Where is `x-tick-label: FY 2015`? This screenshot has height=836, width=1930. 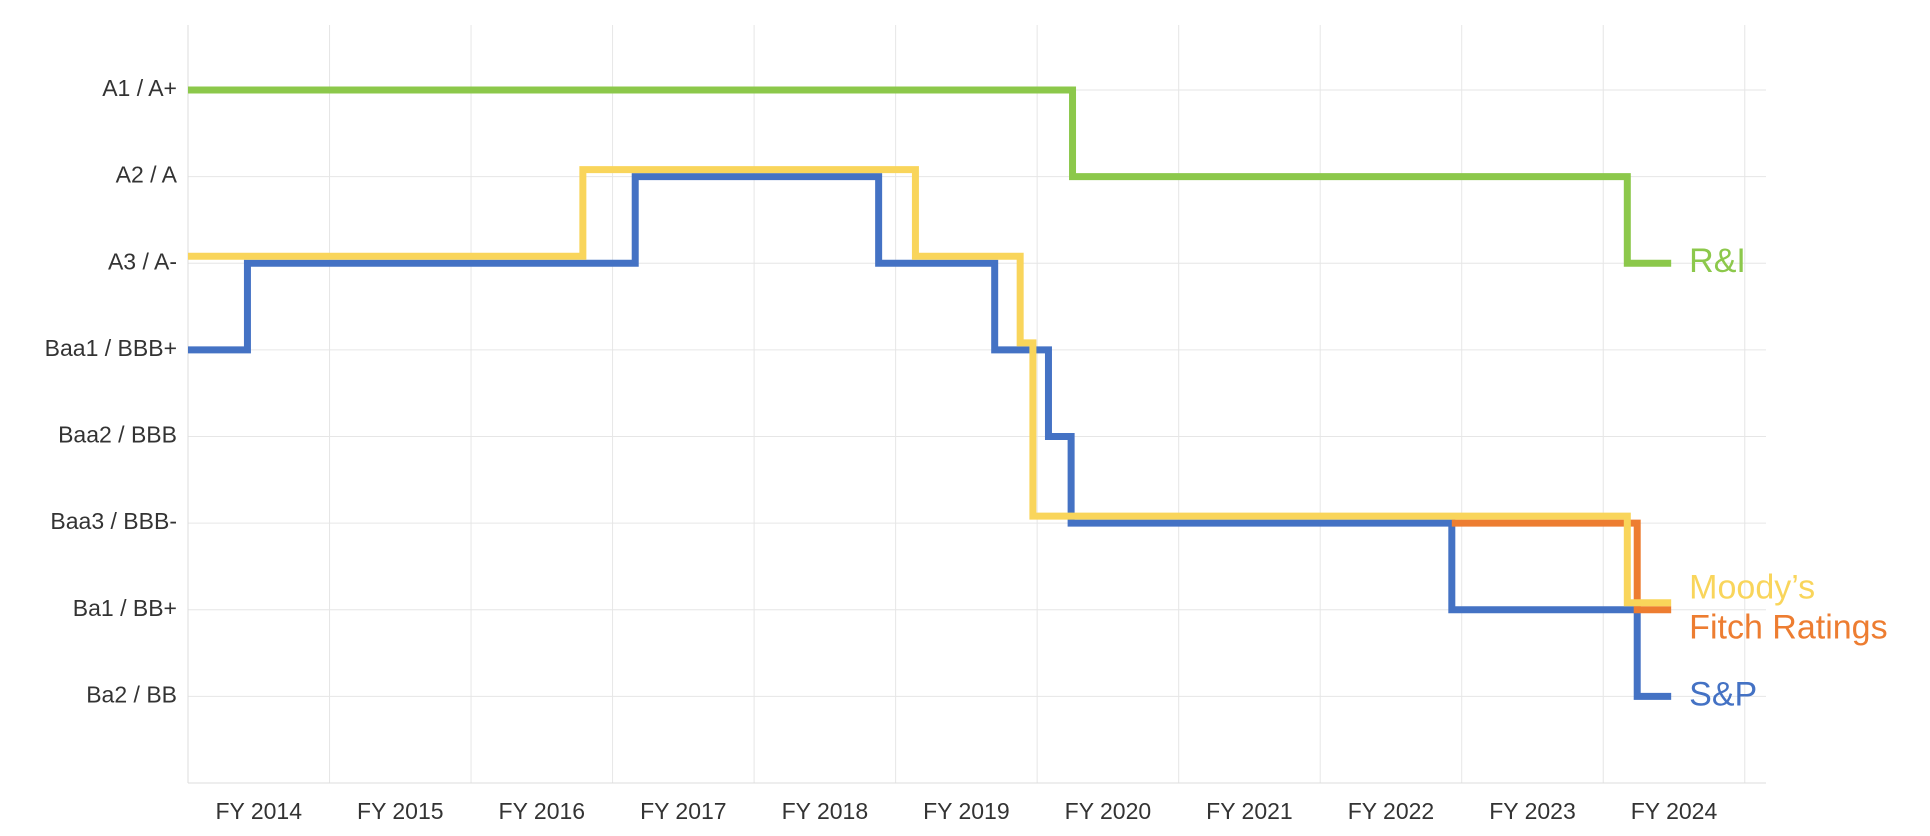 x-tick-label: FY 2015 is located at coordinates (400, 811).